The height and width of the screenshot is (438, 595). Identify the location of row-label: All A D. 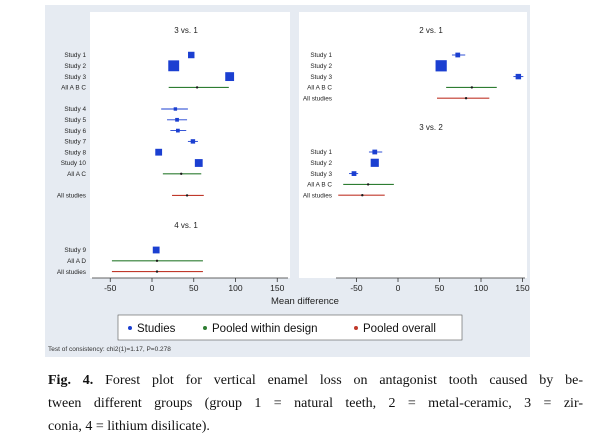
(76, 261).